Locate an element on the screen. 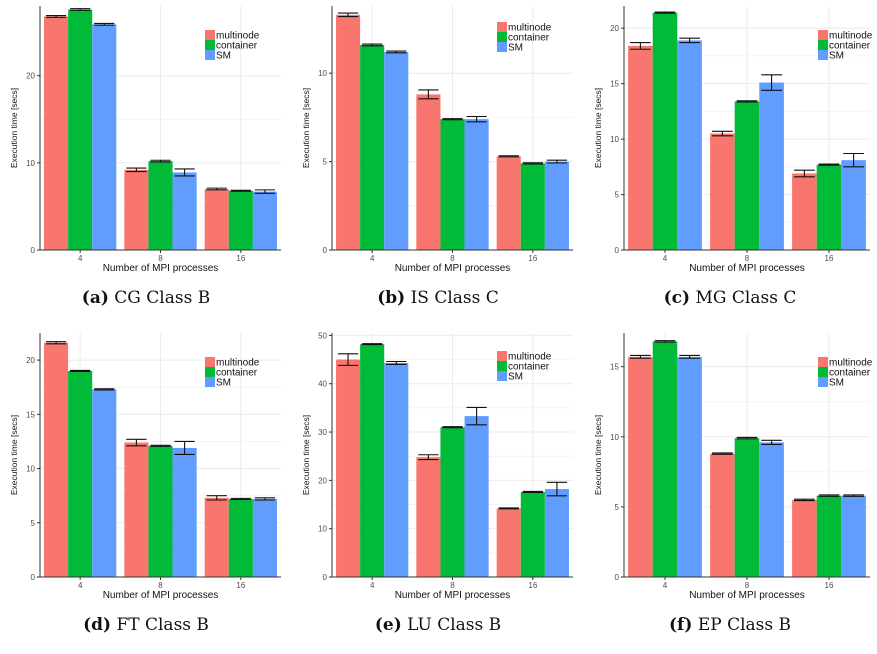  bars is located at coordinates (452, 131).